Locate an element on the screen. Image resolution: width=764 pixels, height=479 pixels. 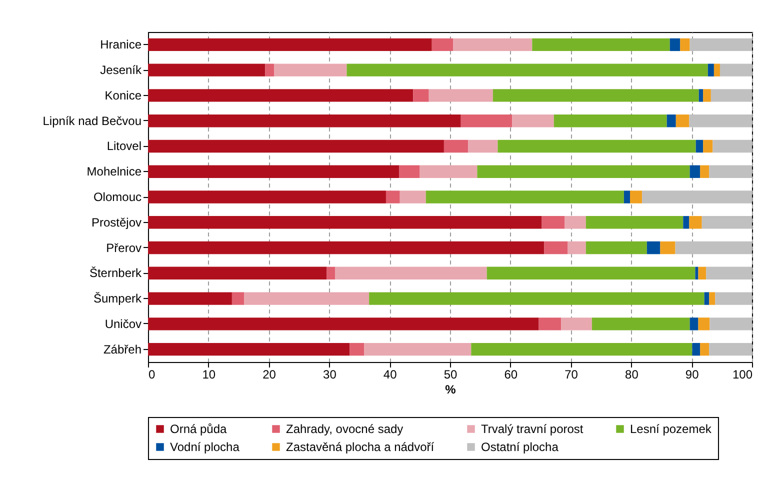
y-tick-label: Šternberk is located at coordinates (115, 273).